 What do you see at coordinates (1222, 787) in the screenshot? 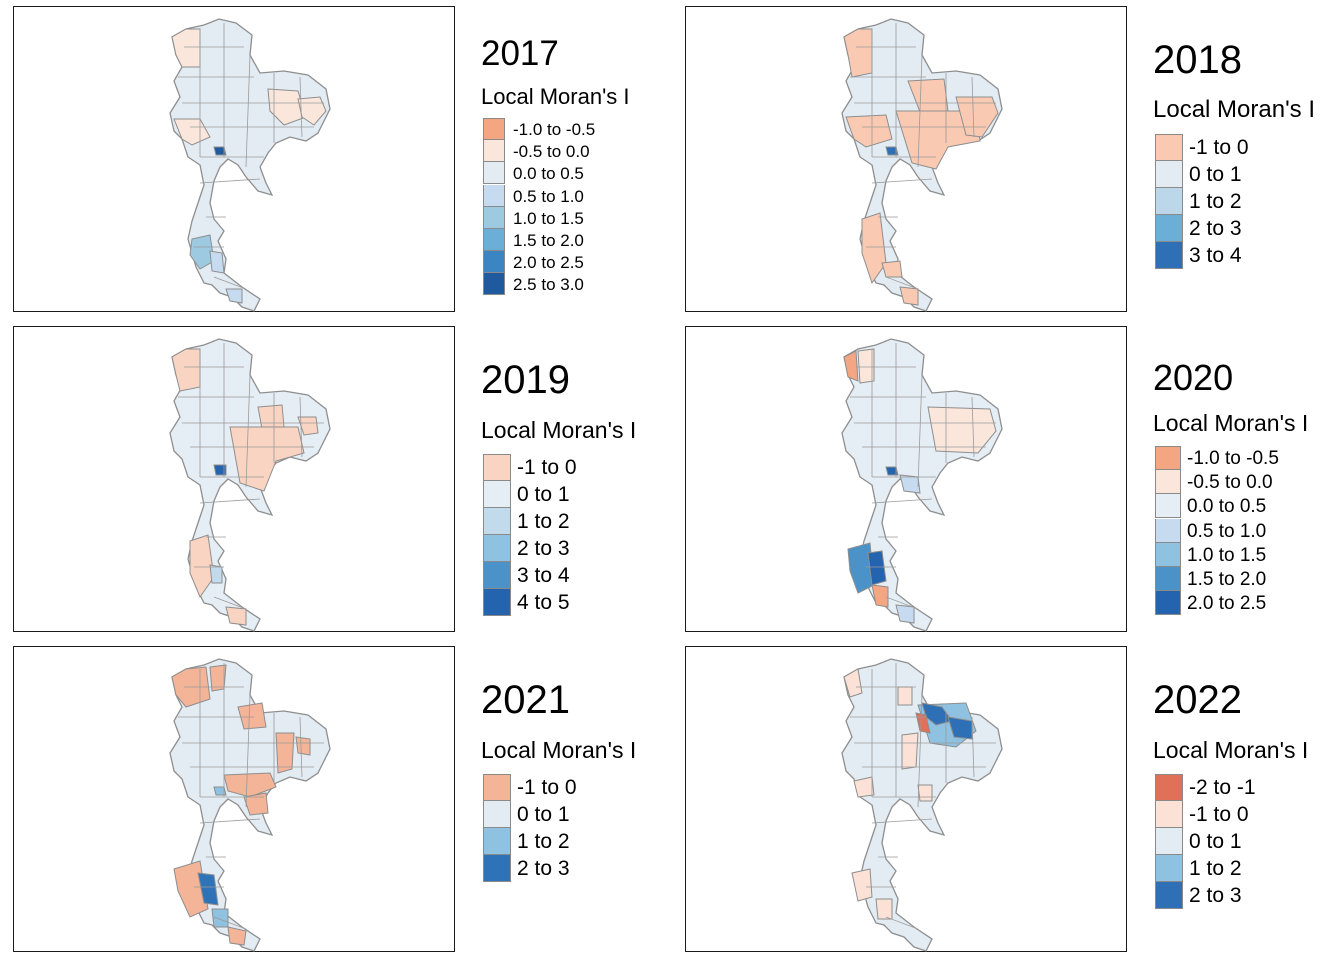
I see `legend-label: -2 to -1` at bounding box center [1222, 787].